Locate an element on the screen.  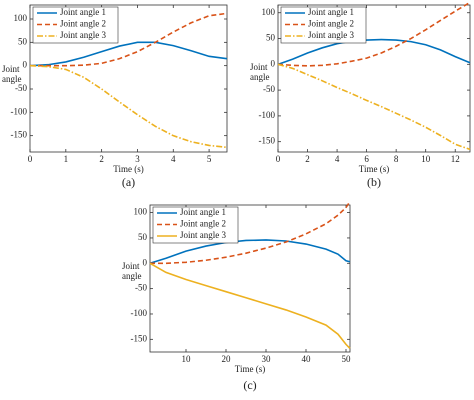
x-tick-label: 5 is located at coordinates (209, 159).